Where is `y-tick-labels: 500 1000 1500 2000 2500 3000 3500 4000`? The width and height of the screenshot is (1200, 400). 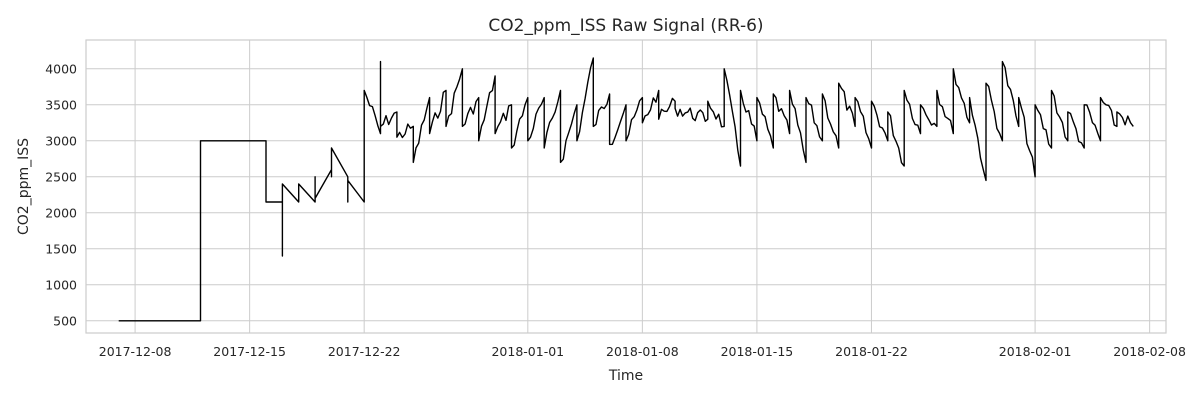
y-tick-labels: 500 1000 1500 2000 2500 3000 3500 4000 is located at coordinates (61, 194).